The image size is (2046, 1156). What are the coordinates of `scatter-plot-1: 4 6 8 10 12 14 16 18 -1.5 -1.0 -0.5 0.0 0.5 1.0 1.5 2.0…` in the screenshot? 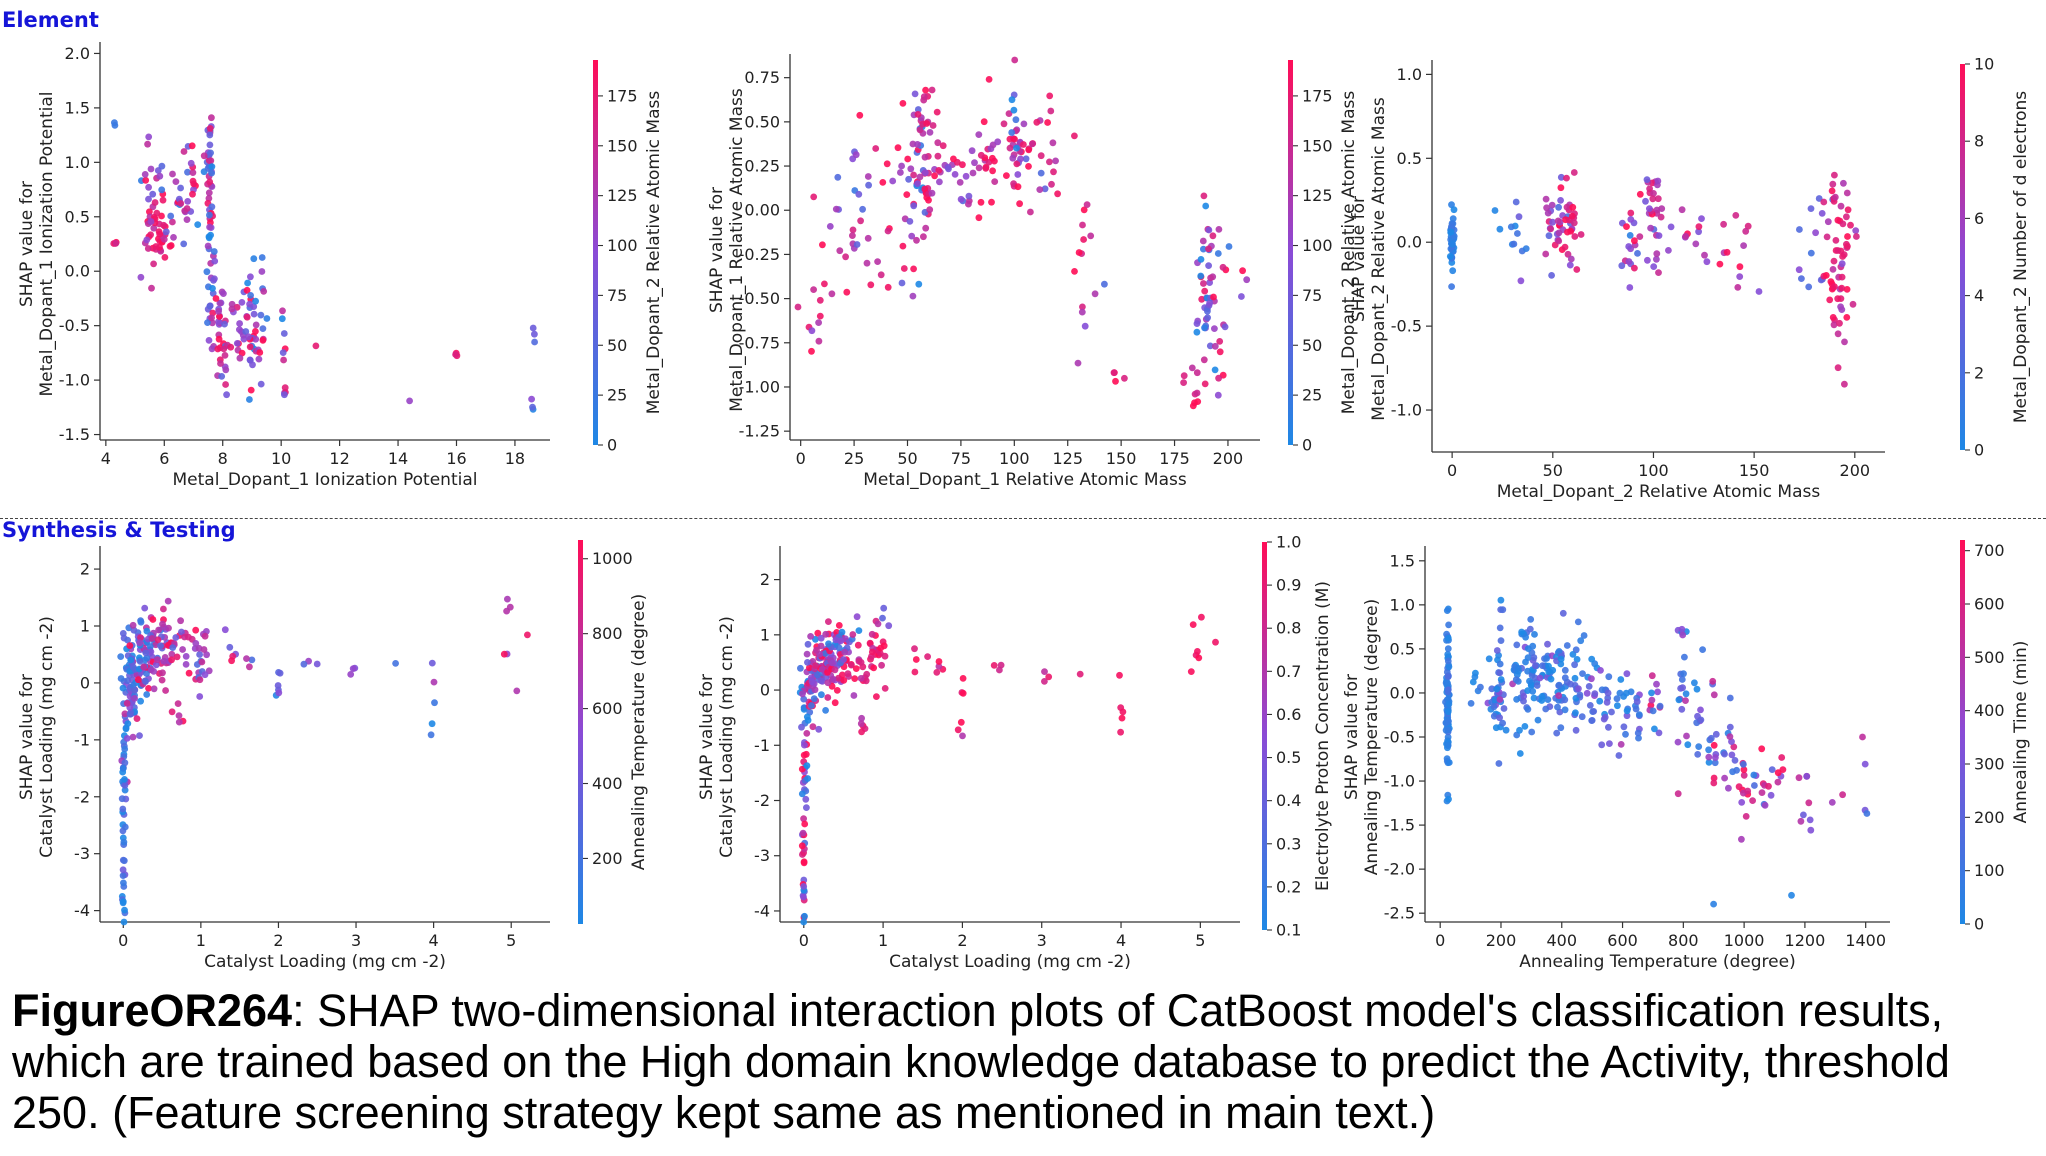 It's located at (340, 266).